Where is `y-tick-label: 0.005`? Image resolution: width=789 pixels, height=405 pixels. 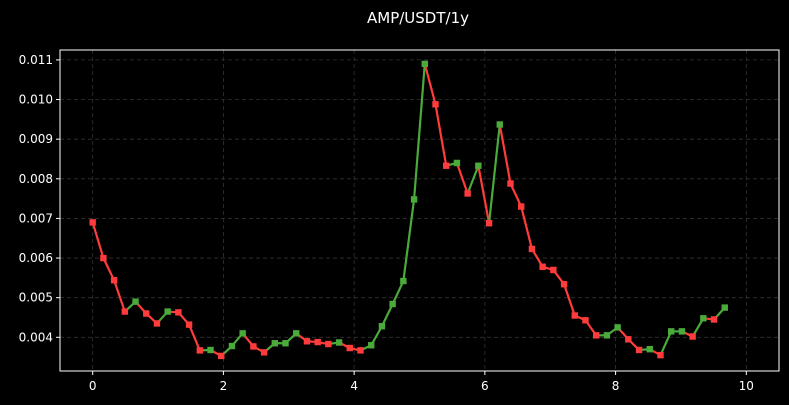 y-tick-label: 0.005 is located at coordinates (36, 298).